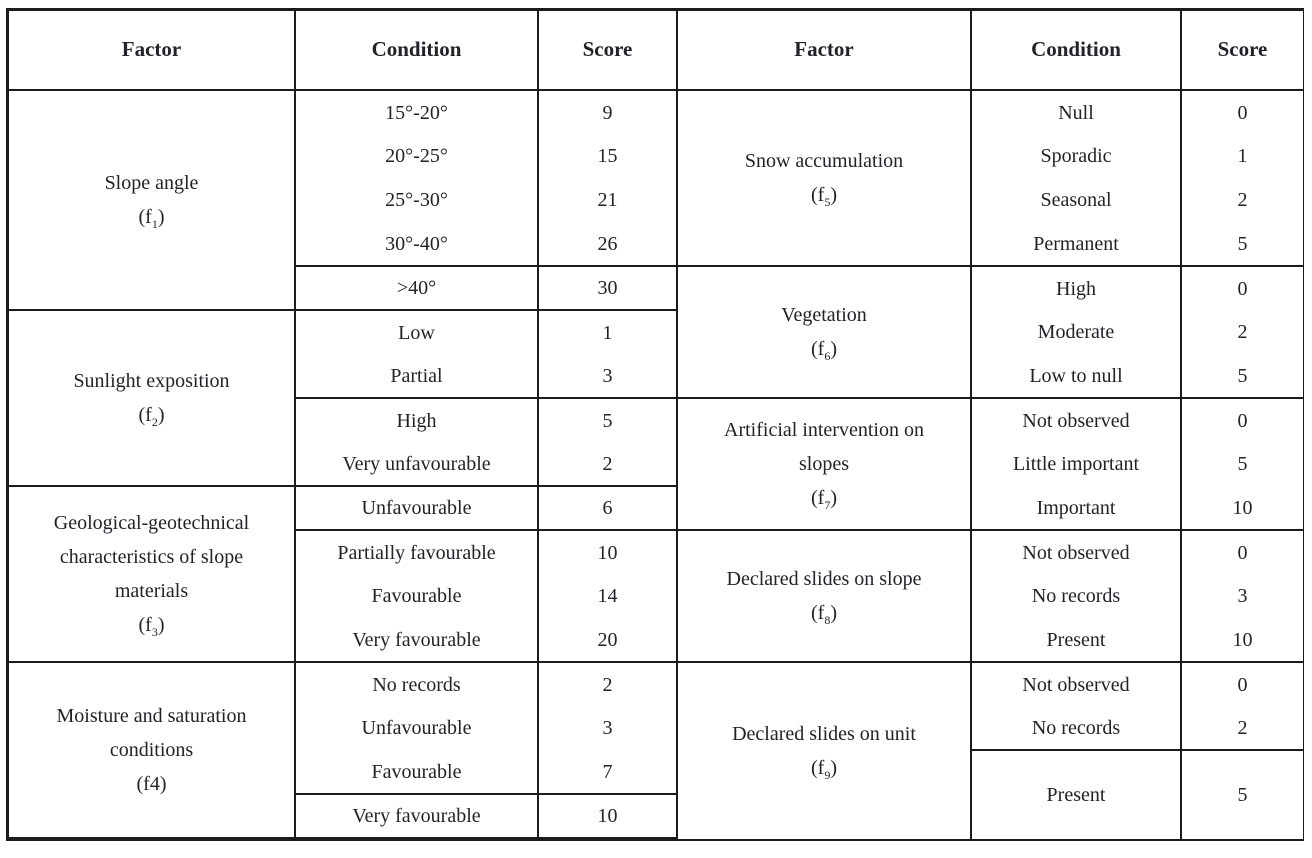 Image resolution: width=1312 pixels, height=858 pixels. What do you see at coordinates (825, 751) in the screenshot?
I see `factor-cell: Declared slides on unit (f9)` at bounding box center [825, 751].